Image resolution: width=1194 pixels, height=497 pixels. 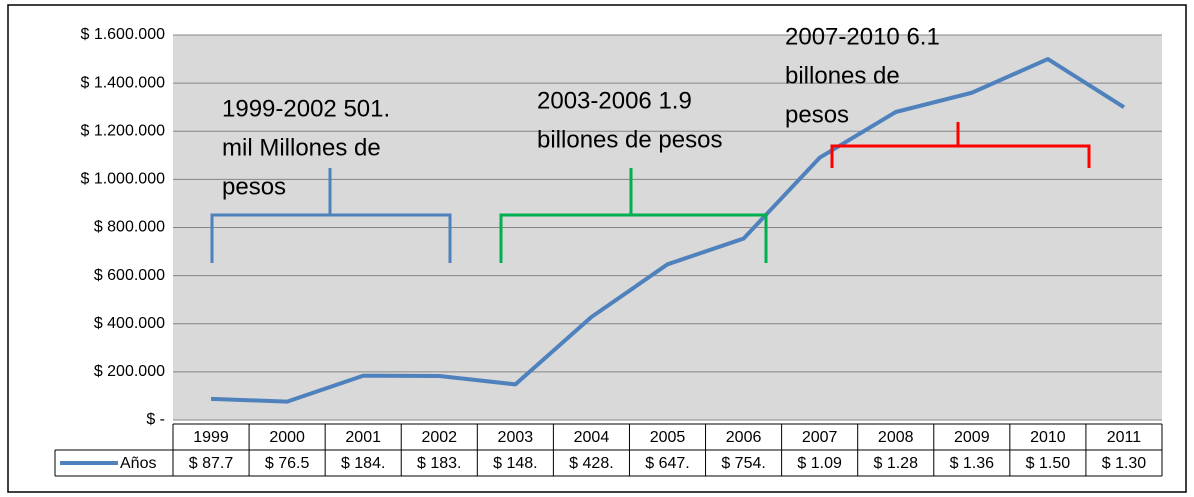 I want to click on data-label: $ 184., so click(x=363, y=463).